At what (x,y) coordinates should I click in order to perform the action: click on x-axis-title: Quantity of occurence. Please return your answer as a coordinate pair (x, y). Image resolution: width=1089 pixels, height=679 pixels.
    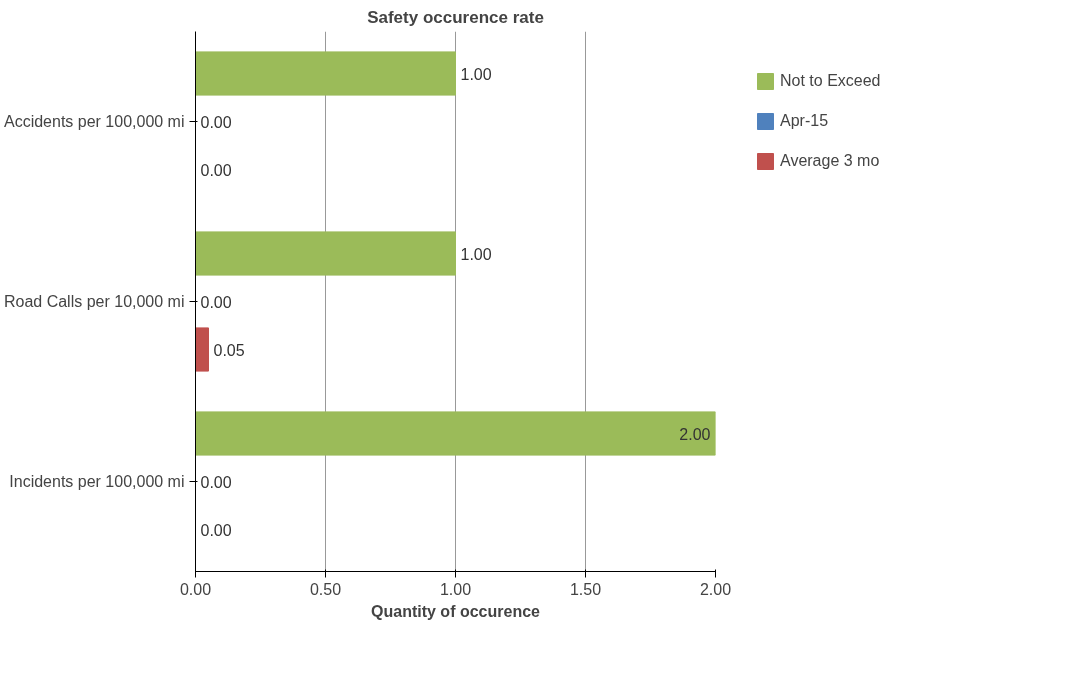
    Looking at the image, I should click on (456, 611).